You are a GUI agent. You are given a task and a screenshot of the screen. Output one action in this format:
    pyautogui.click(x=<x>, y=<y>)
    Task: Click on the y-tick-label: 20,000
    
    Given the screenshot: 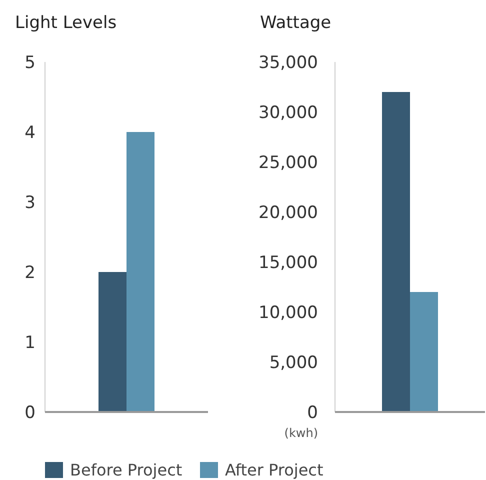 What is the action you would take?
    pyautogui.click(x=288, y=212)
    